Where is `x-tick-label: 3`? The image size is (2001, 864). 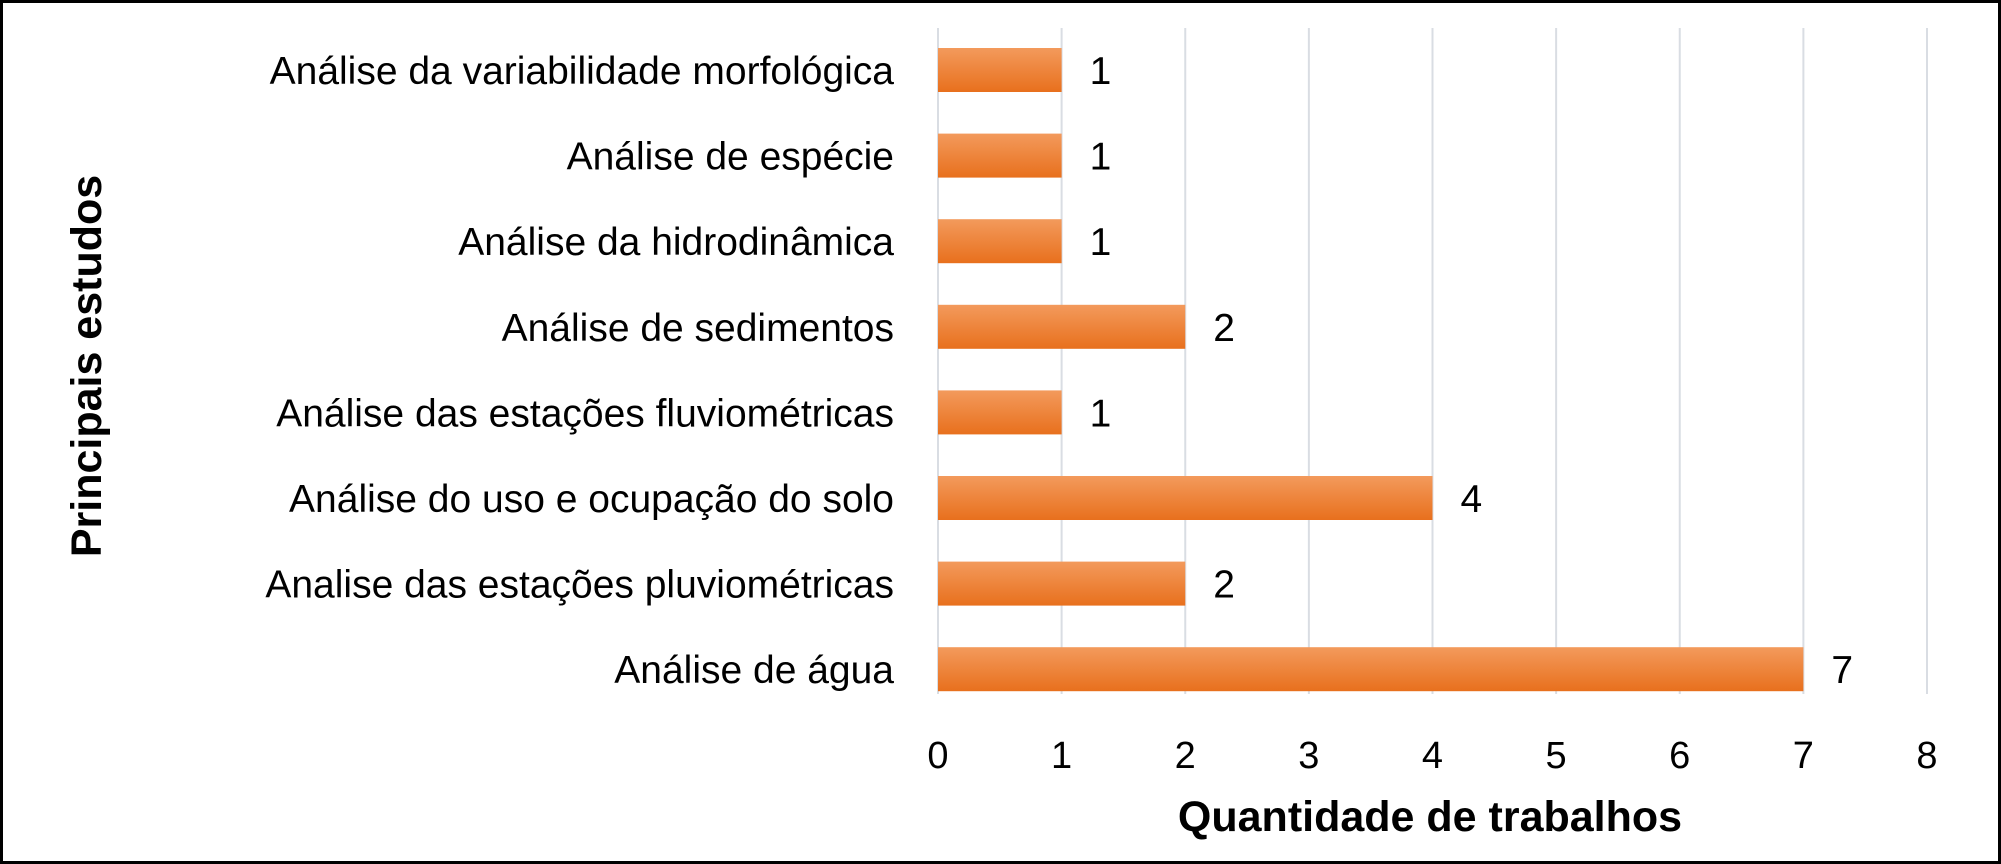
x-tick-label: 3 is located at coordinates (1308, 756).